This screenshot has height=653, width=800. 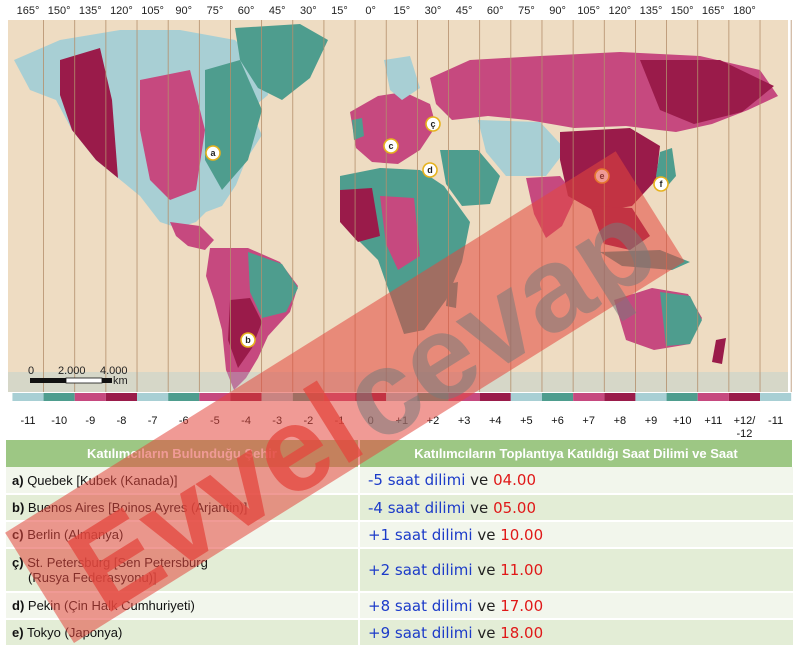 What do you see at coordinates (522, 534) in the screenshot?
I see `time-value: 10.00` at bounding box center [522, 534].